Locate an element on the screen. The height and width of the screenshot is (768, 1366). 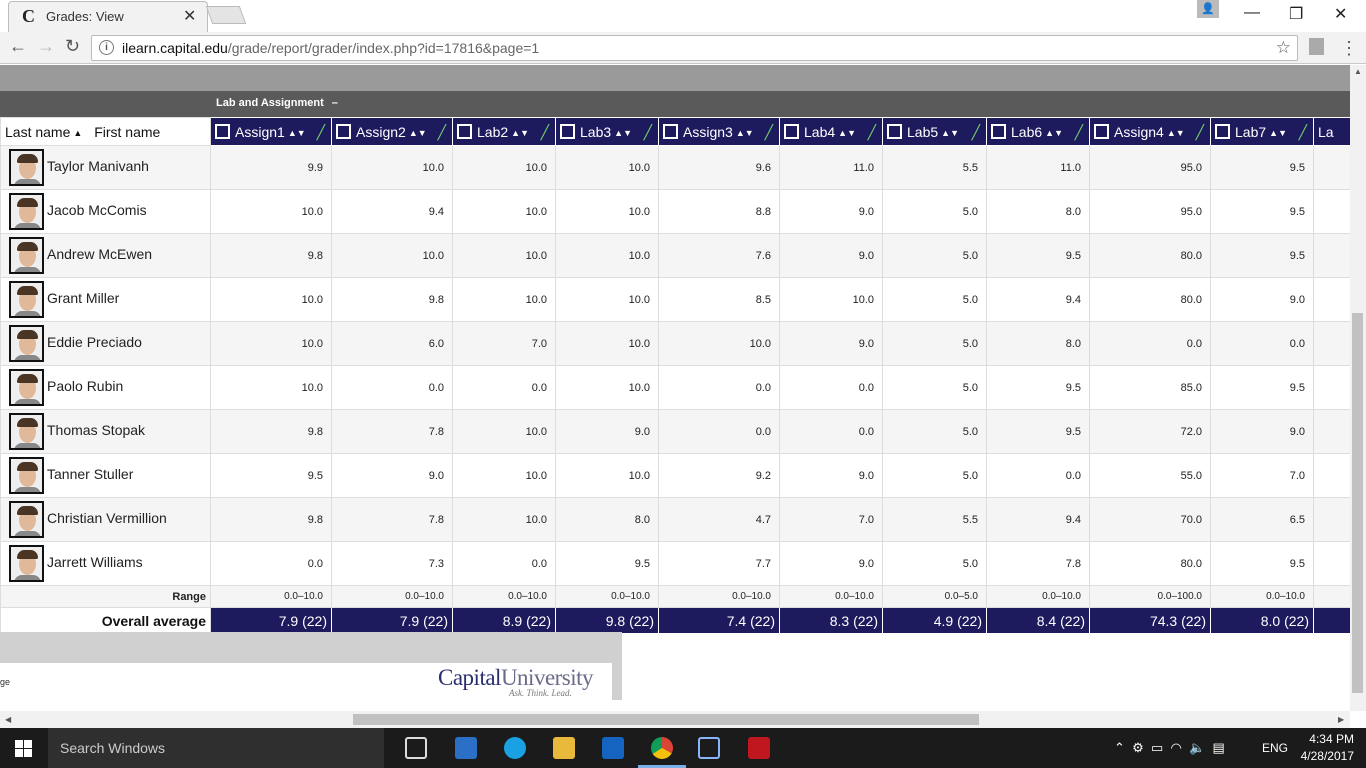
grade-column-header: Lab2 ▲▼ ╱ is located at coordinates (504, 131).